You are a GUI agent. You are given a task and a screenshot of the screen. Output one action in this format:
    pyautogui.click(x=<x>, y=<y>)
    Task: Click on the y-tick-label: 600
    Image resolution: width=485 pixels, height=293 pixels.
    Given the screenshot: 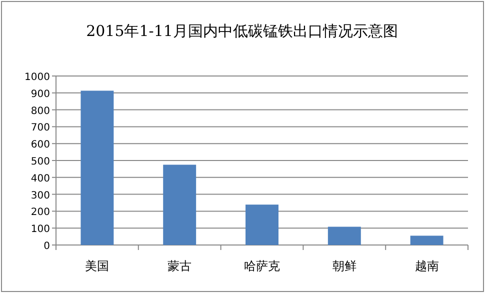 What is the action you would take?
    pyautogui.click(x=40, y=145)
    